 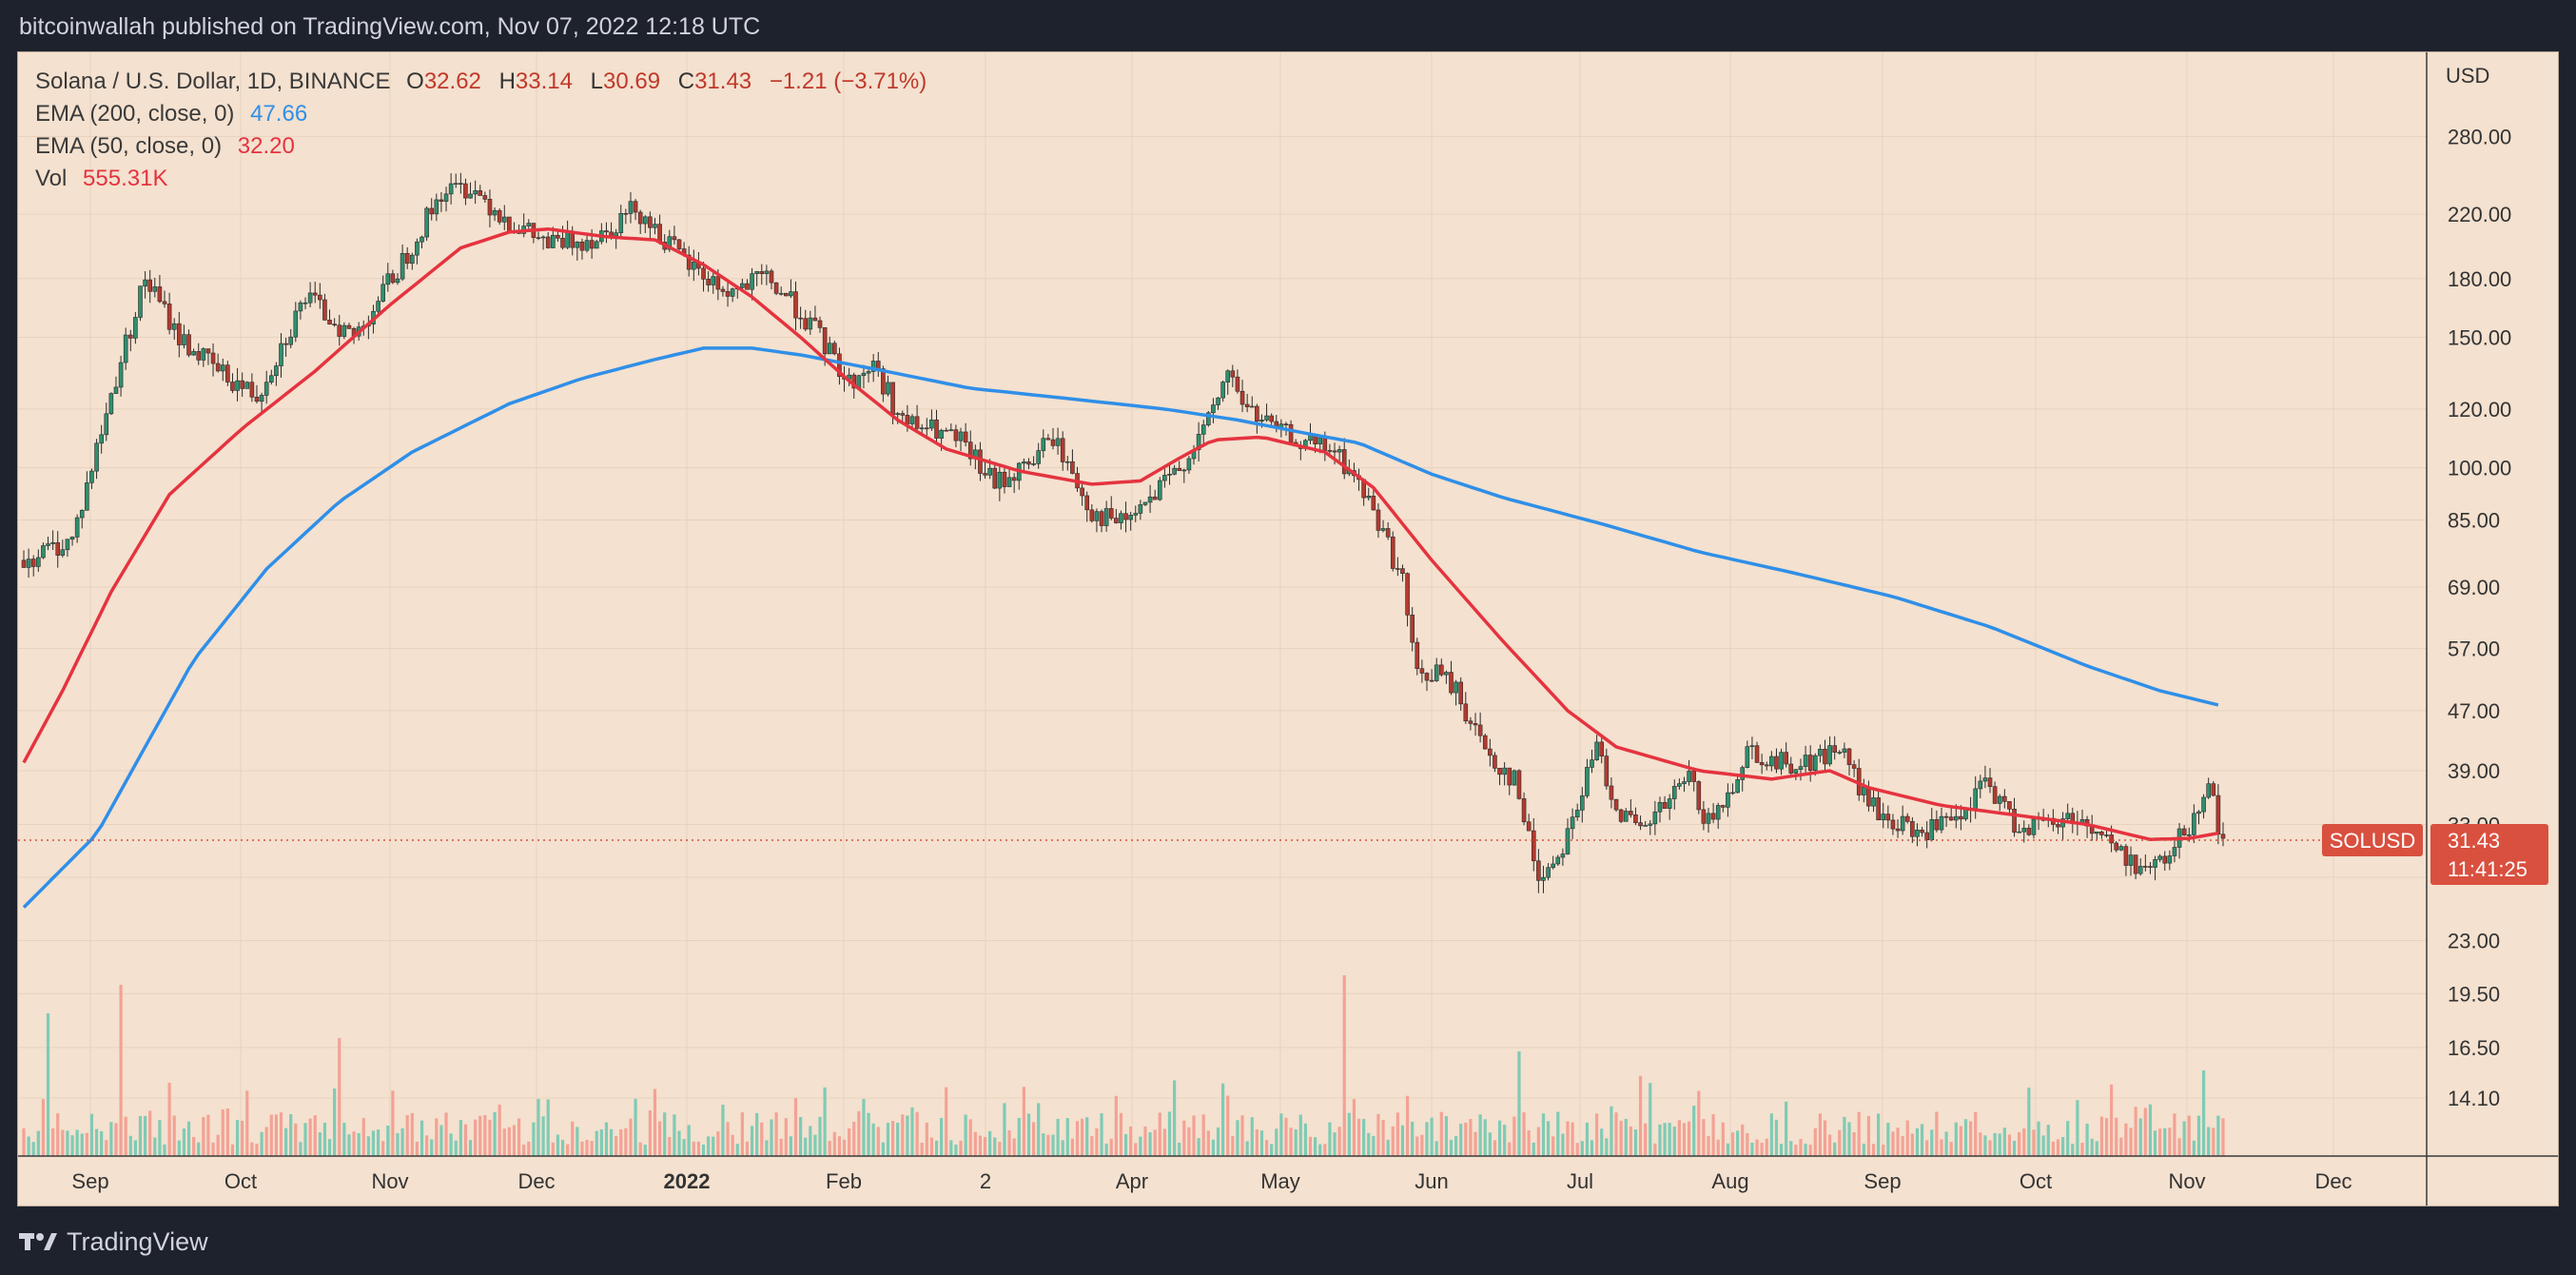 What do you see at coordinates (507, 81) in the screenshot?
I see `high-label: H` at bounding box center [507, 81].